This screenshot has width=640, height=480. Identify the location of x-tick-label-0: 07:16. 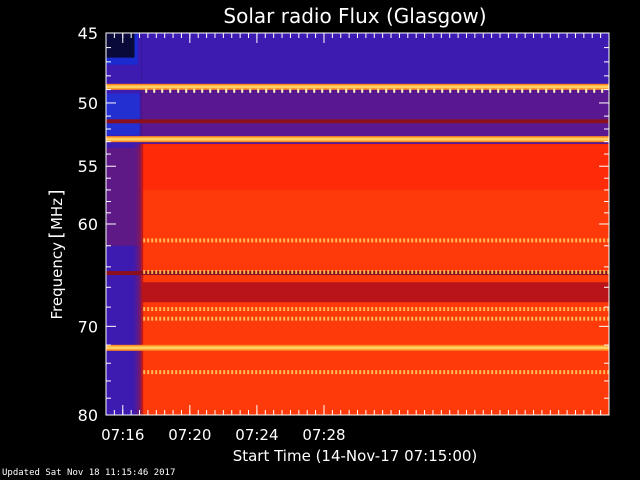
(122, 435).